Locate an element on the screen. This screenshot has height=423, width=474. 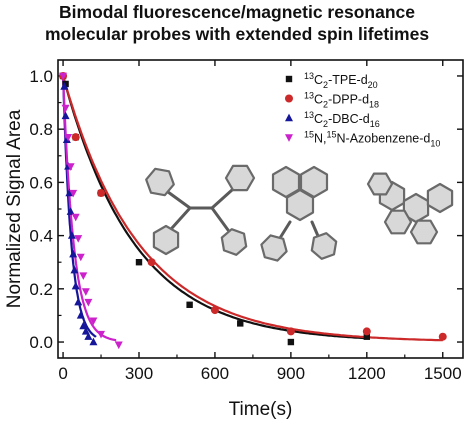
legend-label-part: N-Azobenzene-d is located at coordinates (384, 139).